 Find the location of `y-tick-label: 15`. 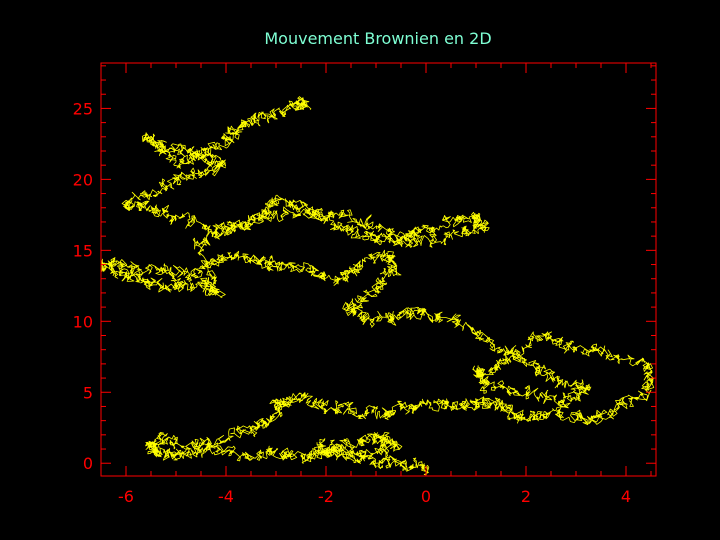

y-tick-label: 15 is located at coordinates (83, 250).